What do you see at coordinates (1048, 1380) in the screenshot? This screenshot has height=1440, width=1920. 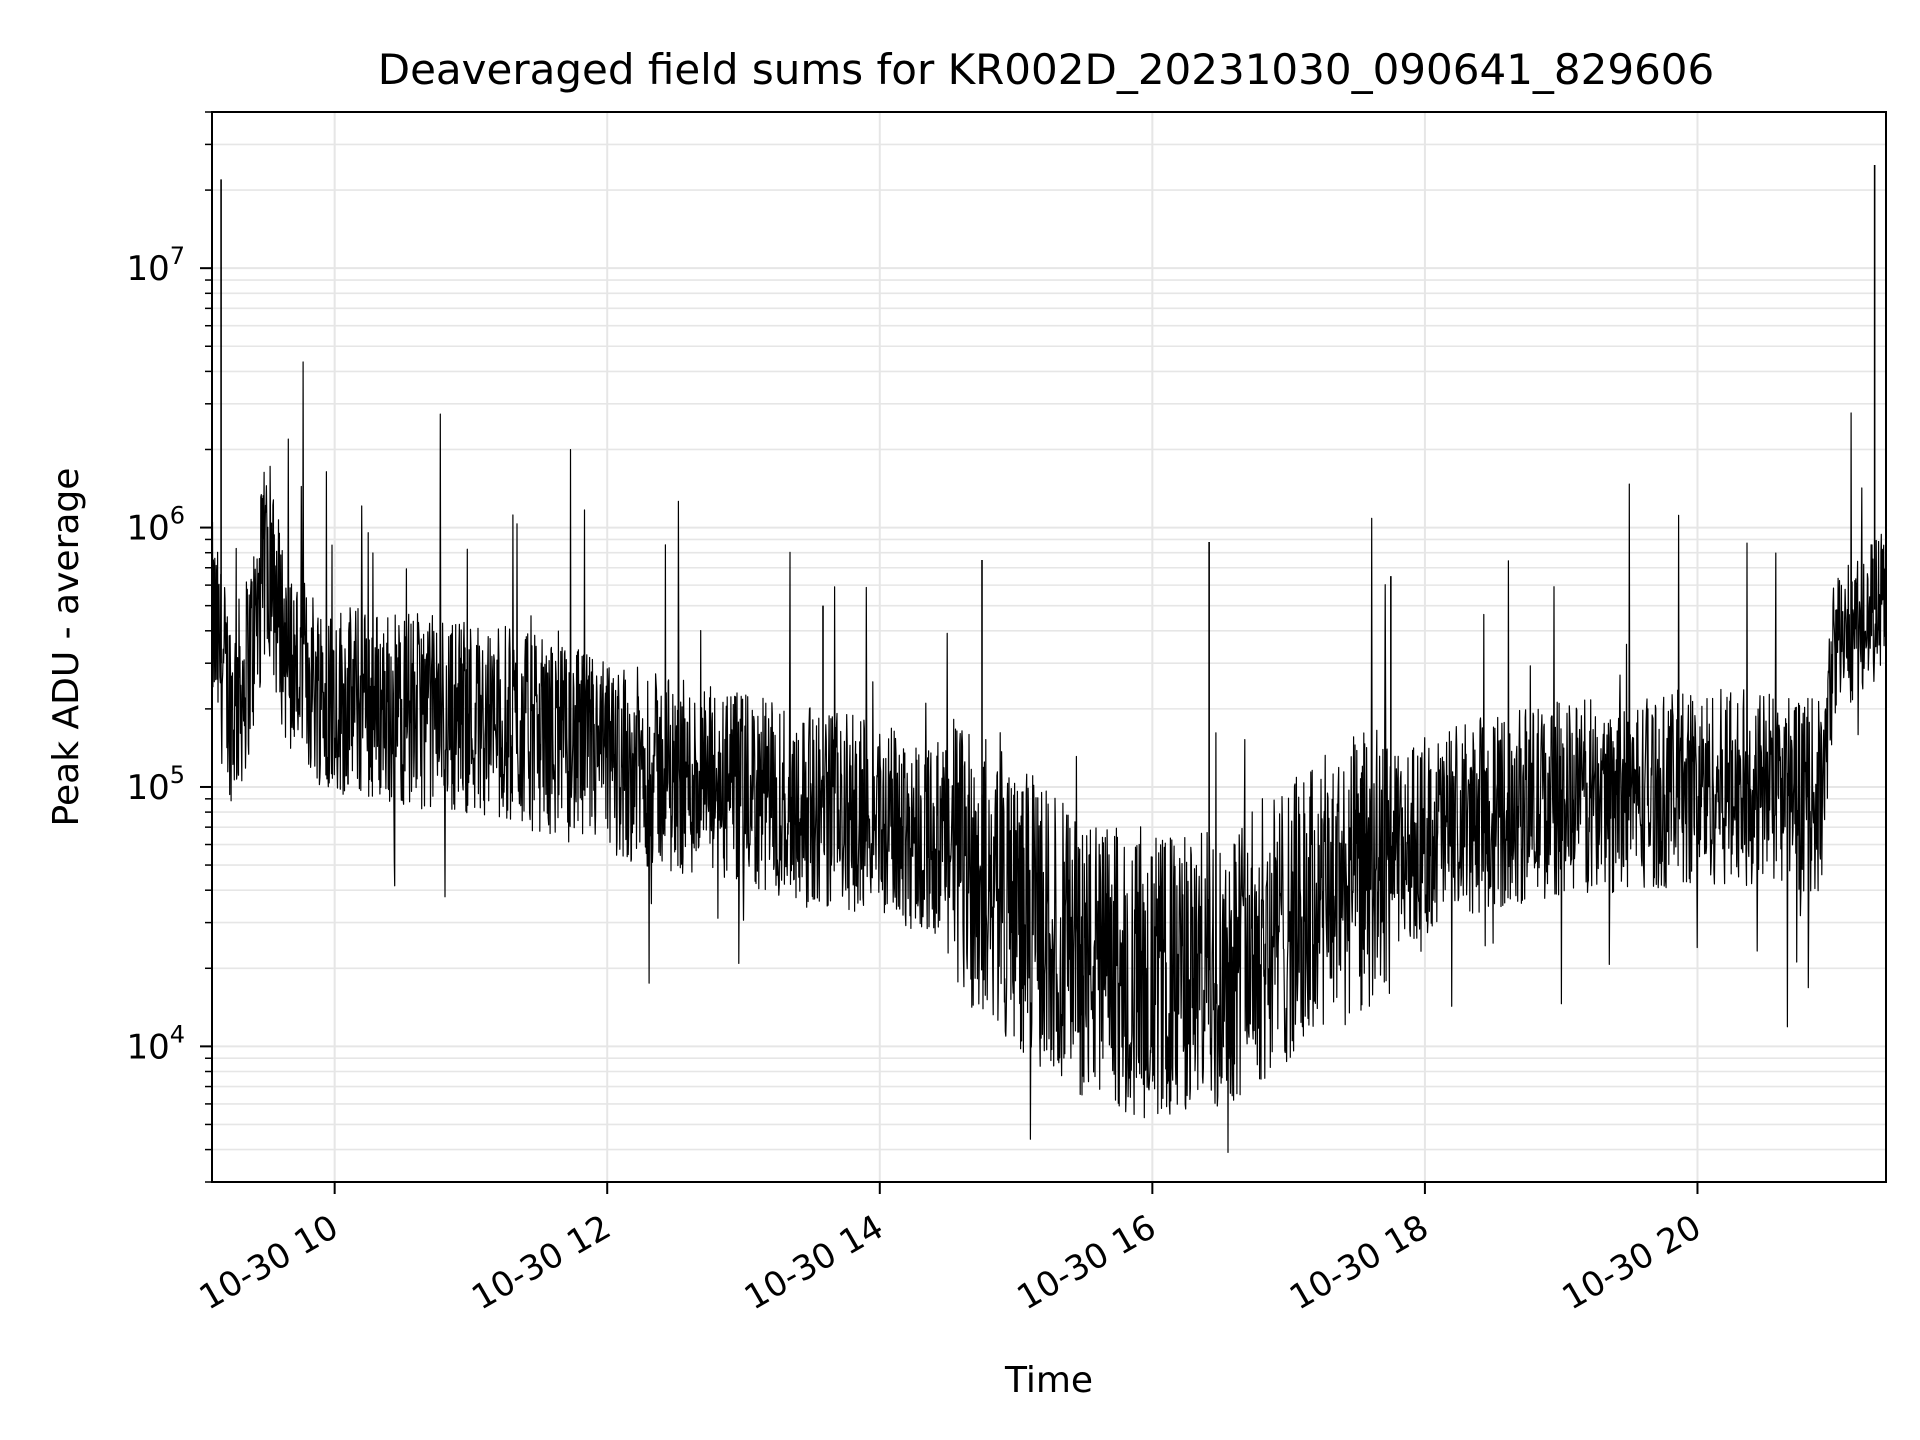 I see `x-axis-label: Time` at bounding box center [1048, 1380].